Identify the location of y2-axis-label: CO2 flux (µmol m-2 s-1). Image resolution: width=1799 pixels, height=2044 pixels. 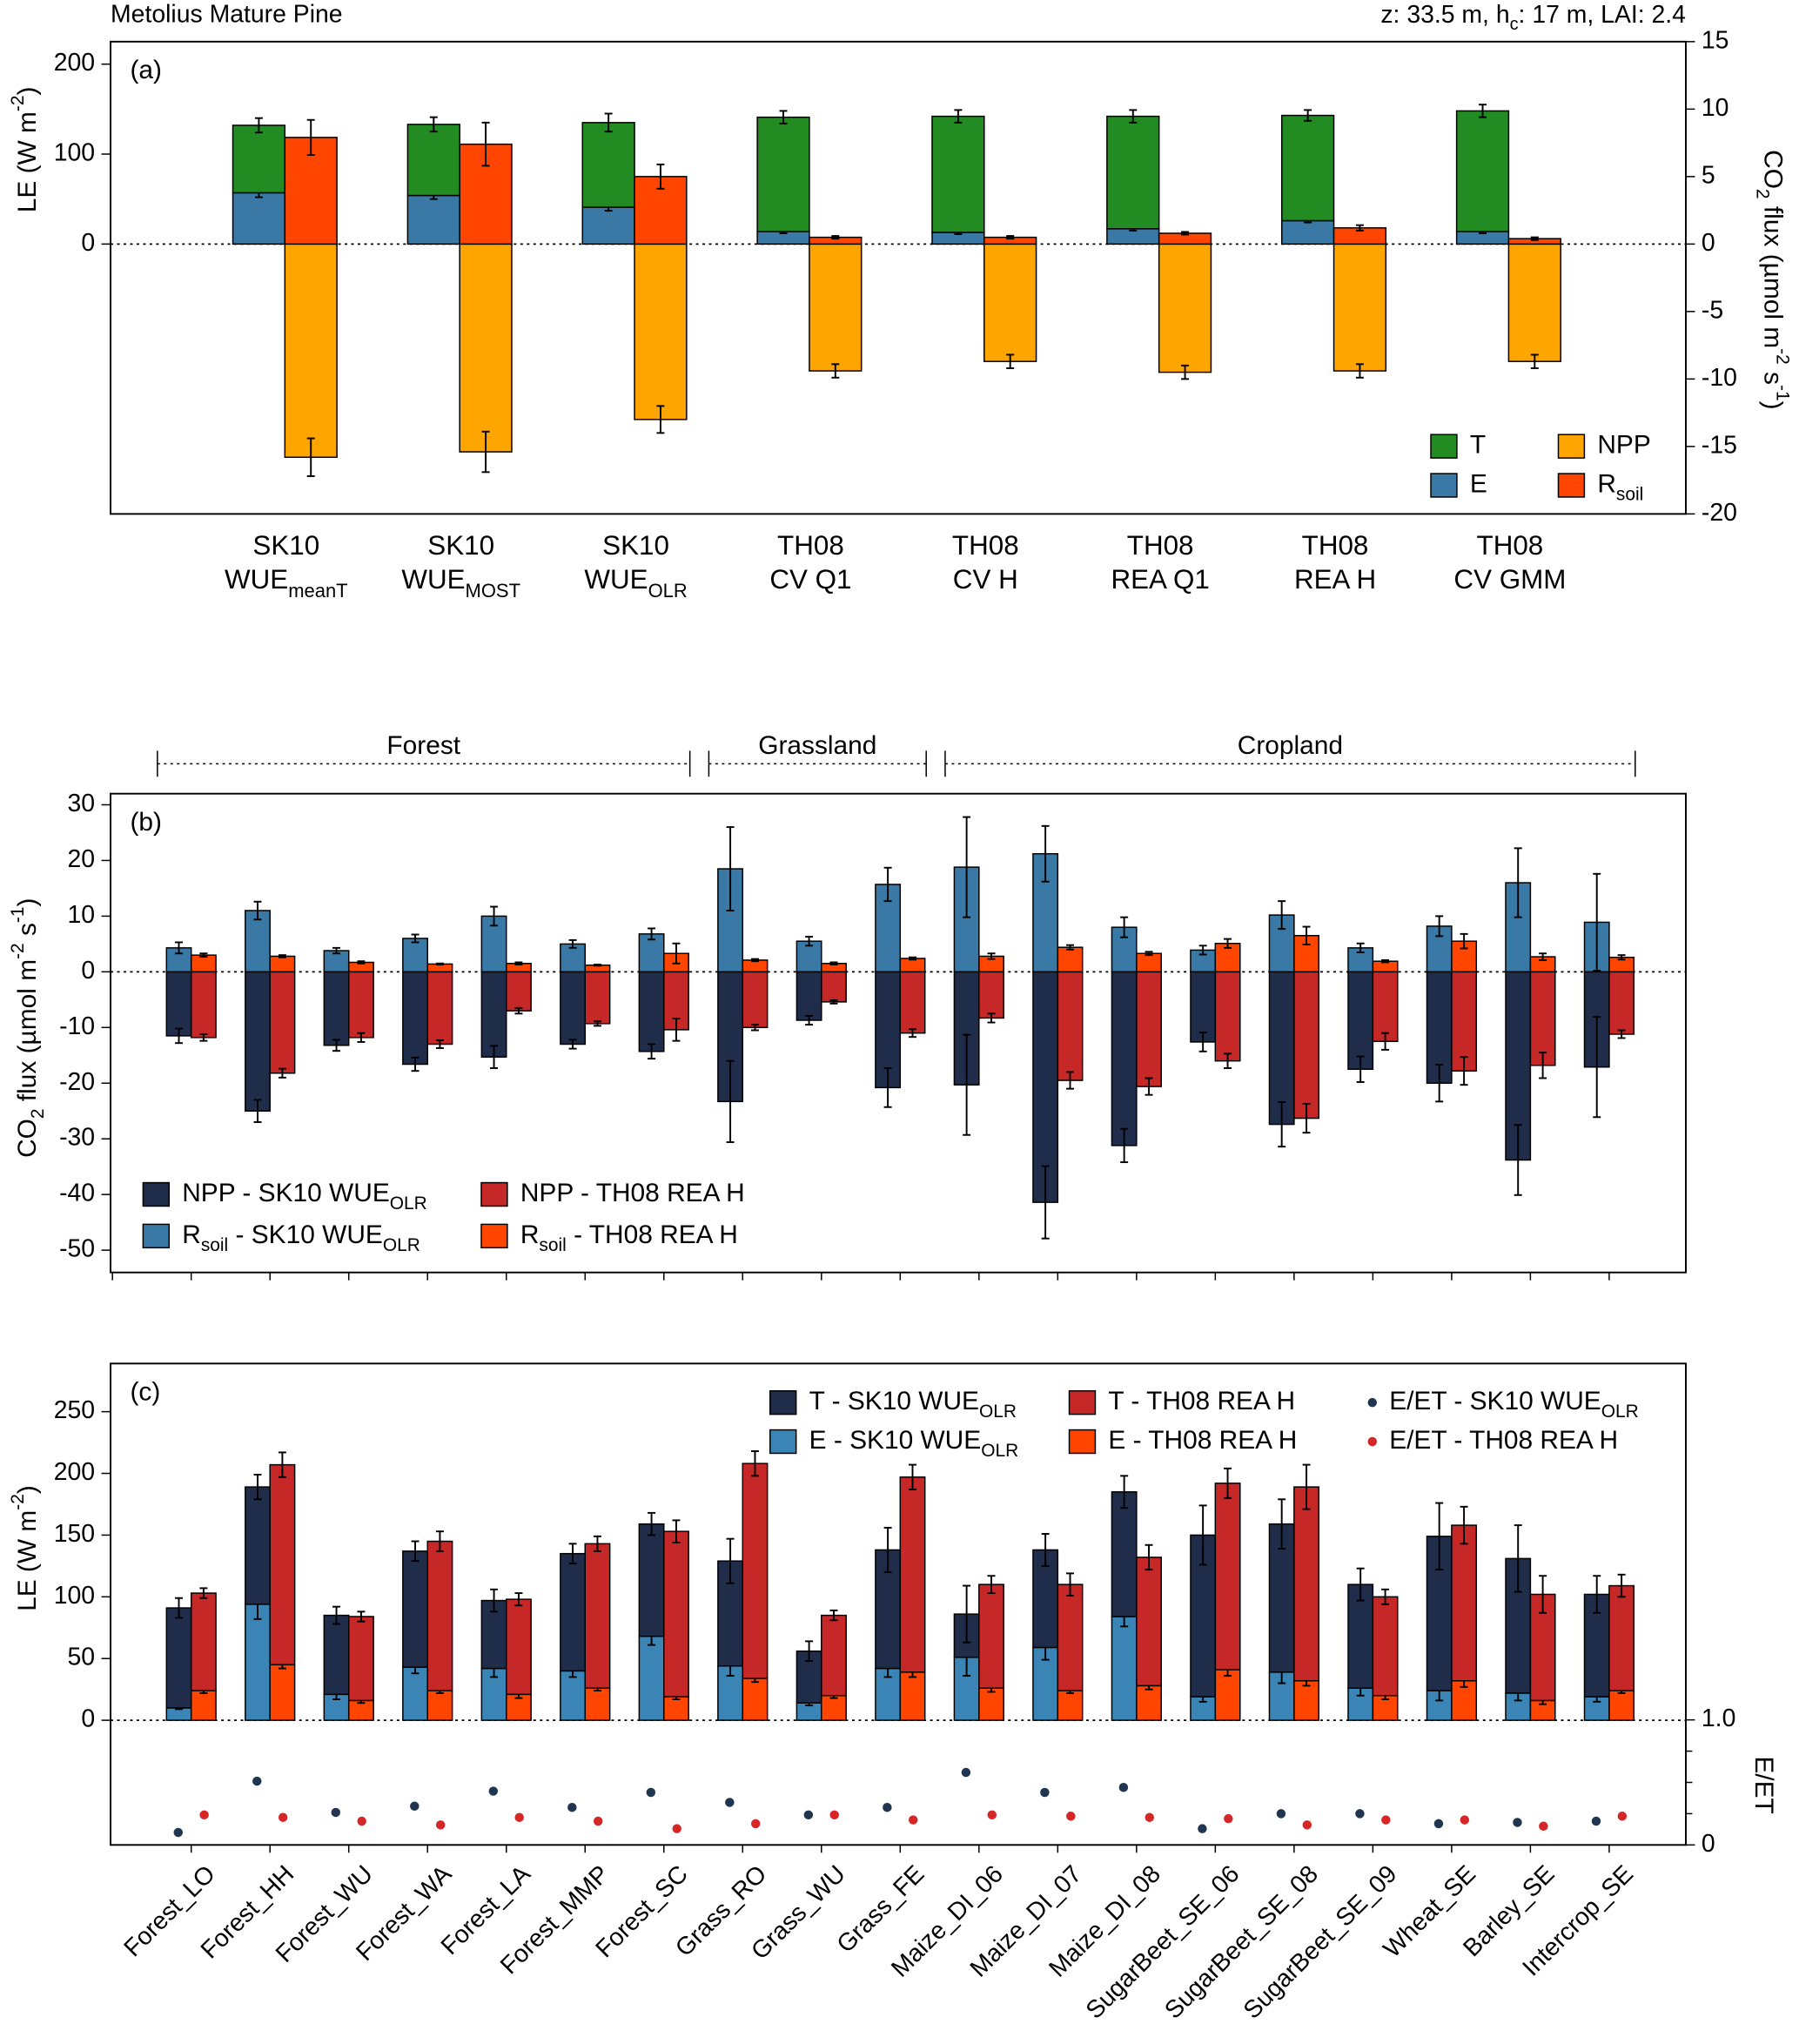
(1773, 279).